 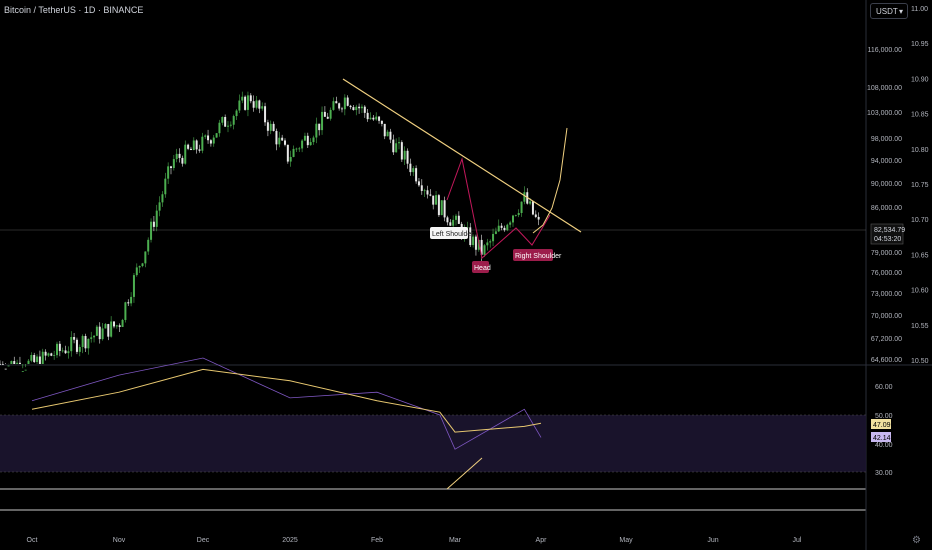 I want to click on label-left-shoulder: Left Shoulder, so click(x=452, y=233).